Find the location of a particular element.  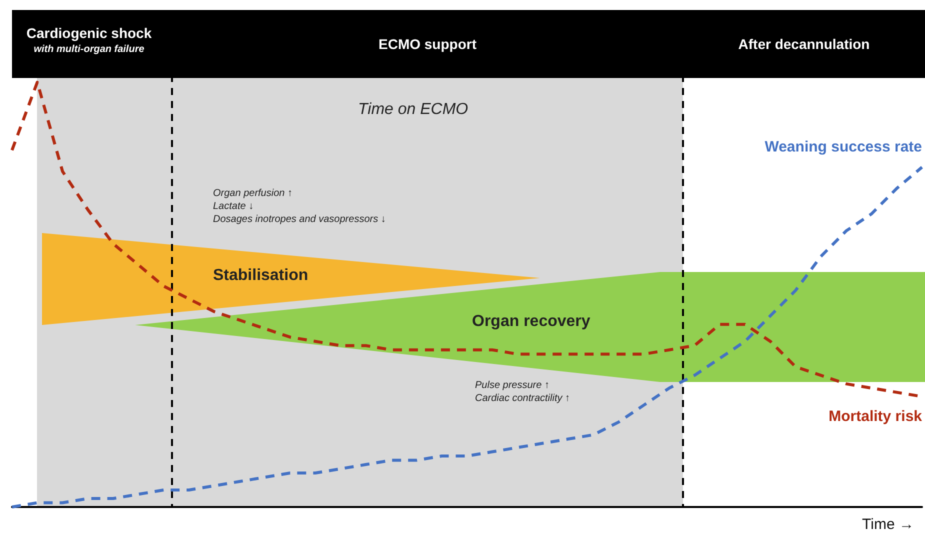

x-axis-title: Time → is located at coordinates (888, 524).